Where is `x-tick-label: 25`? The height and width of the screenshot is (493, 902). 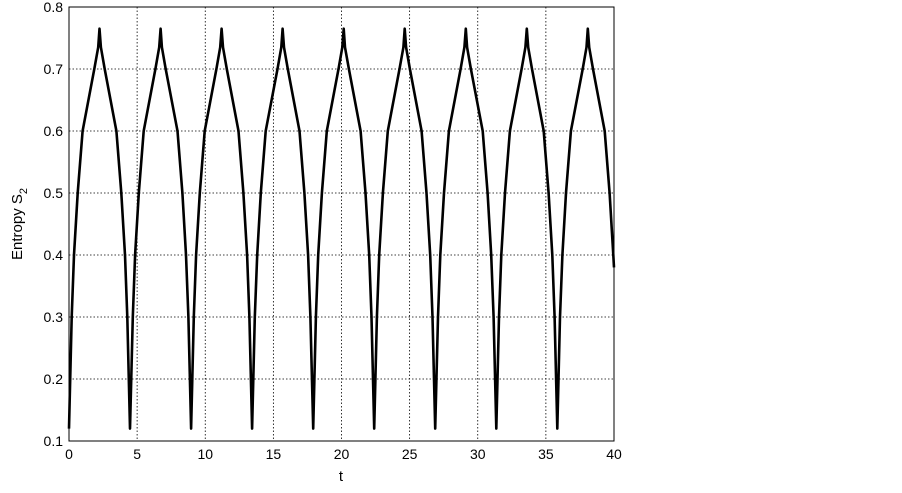
x-tick-label: 25 is located at coordinates (410, 454).